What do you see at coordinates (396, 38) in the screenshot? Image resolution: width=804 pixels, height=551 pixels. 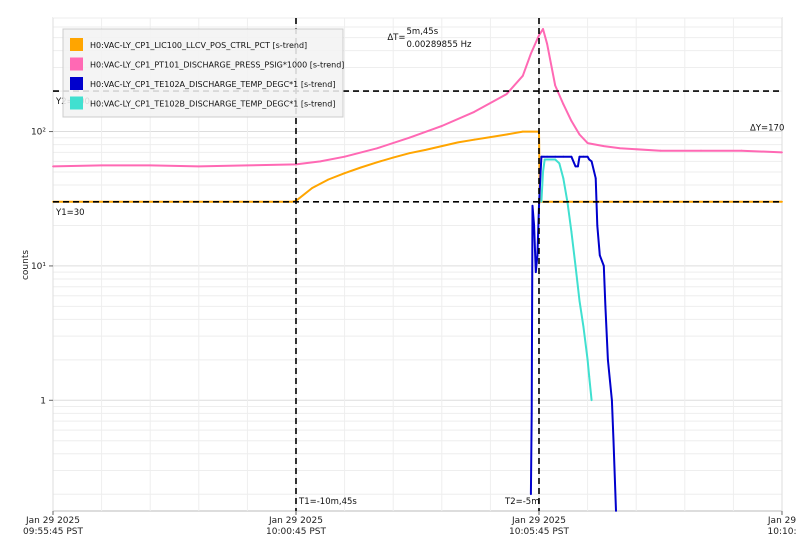 I see `delta-t-prefix: ΔT=` at bounding box center [396, 38].